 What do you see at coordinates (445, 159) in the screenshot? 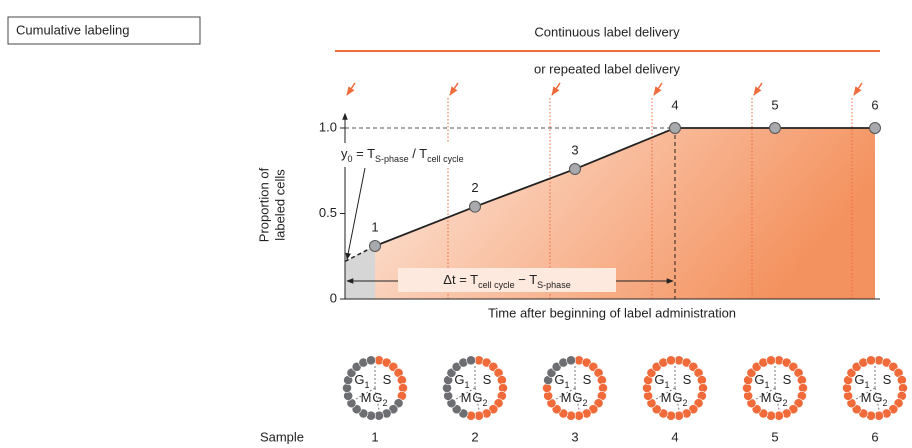
I see `y0-equation-part: cell cycle` at bounding box center [445, 159].